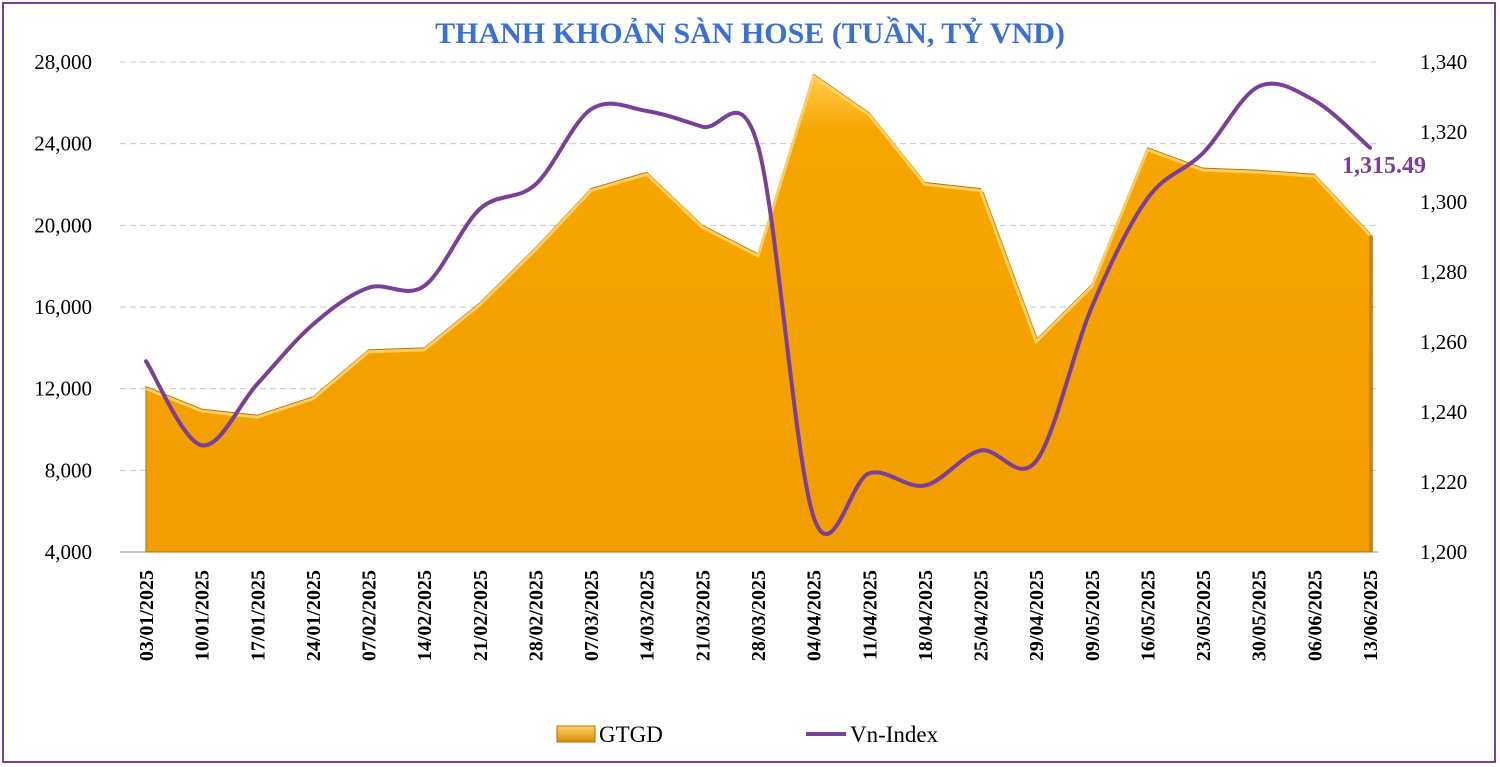  I want to click on left-tick-label: 4,000, so click(68, 552).